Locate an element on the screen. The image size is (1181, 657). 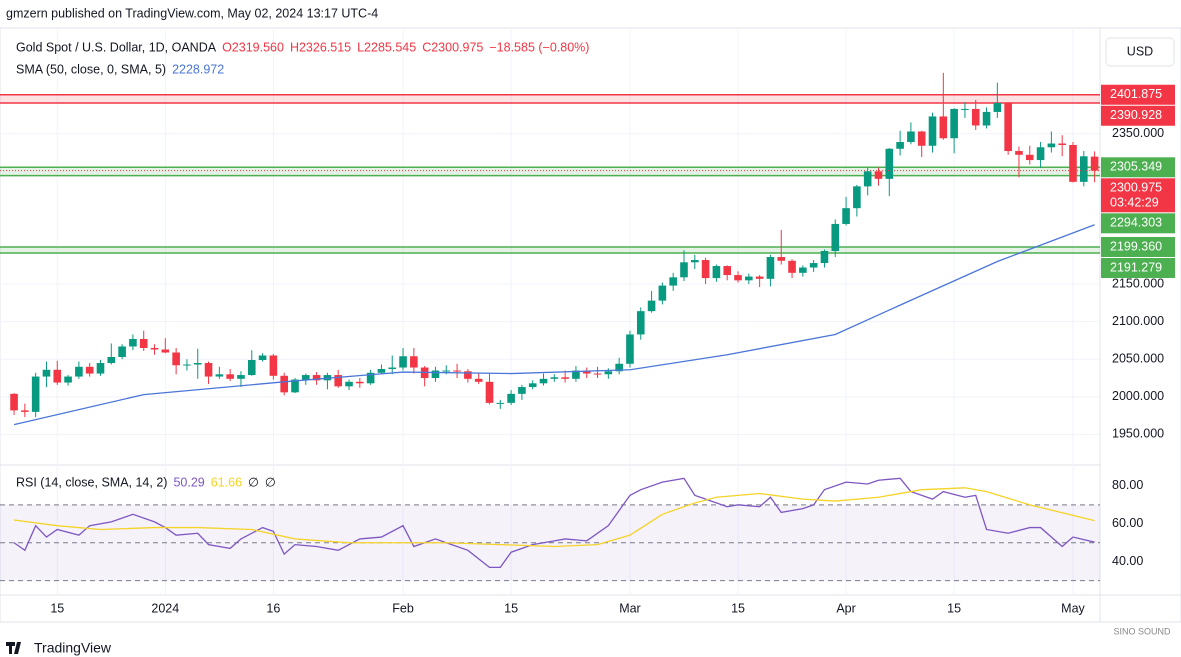
watermark: SINO SOUND is located at coordinates (1142, 631).